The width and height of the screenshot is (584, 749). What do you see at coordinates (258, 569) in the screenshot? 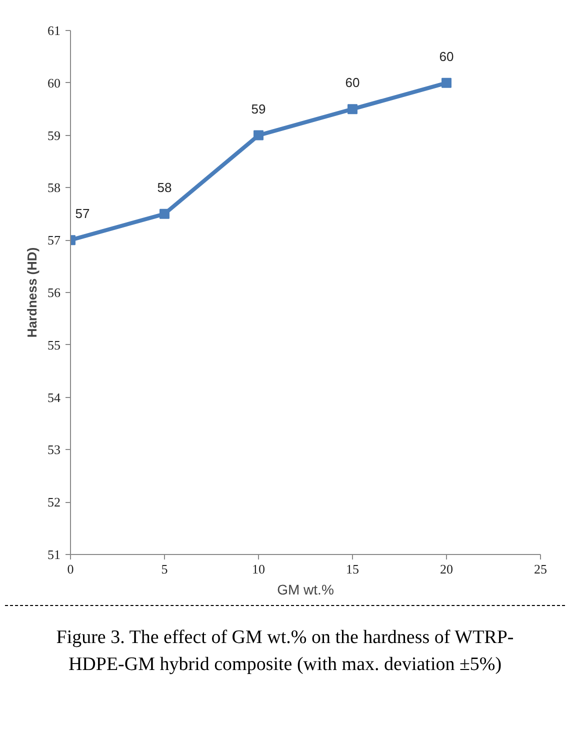
I see `x-tick-label: 10` at bounding box center [258, 569].